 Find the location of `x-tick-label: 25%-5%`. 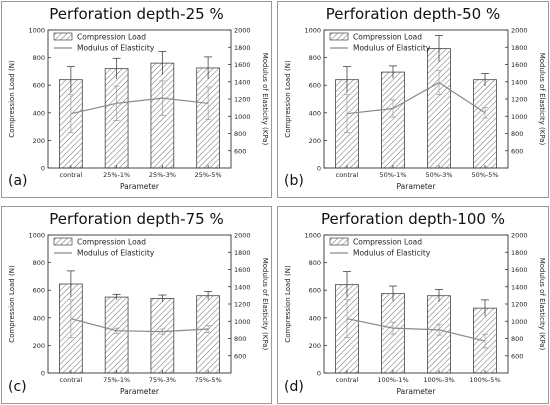

x-tick-label: 25%-5% is located at coordinates (208, 175).